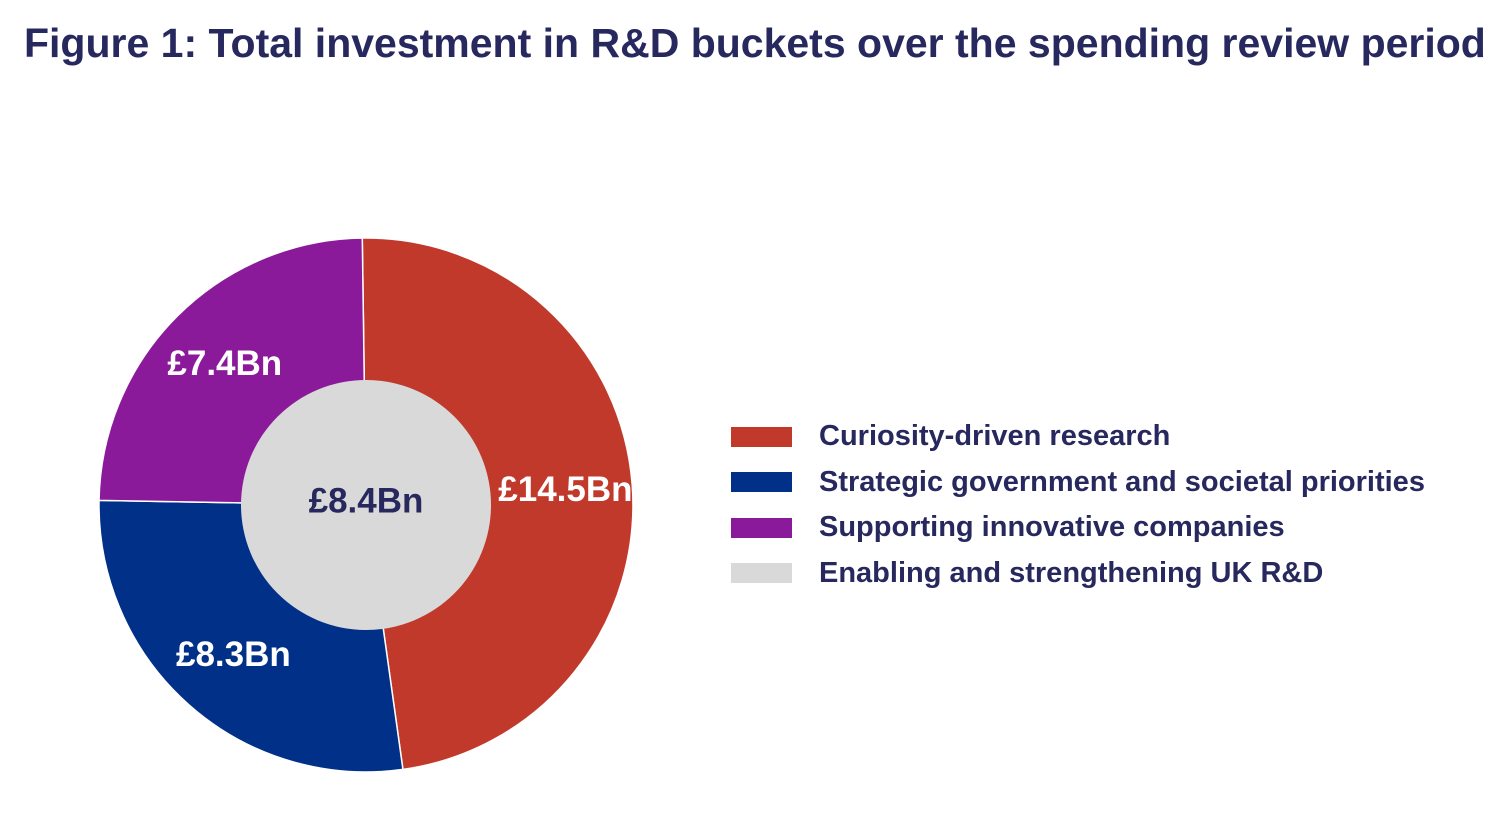  I want to click on center-circle-enabling-uk-rd, so click(366, 505).